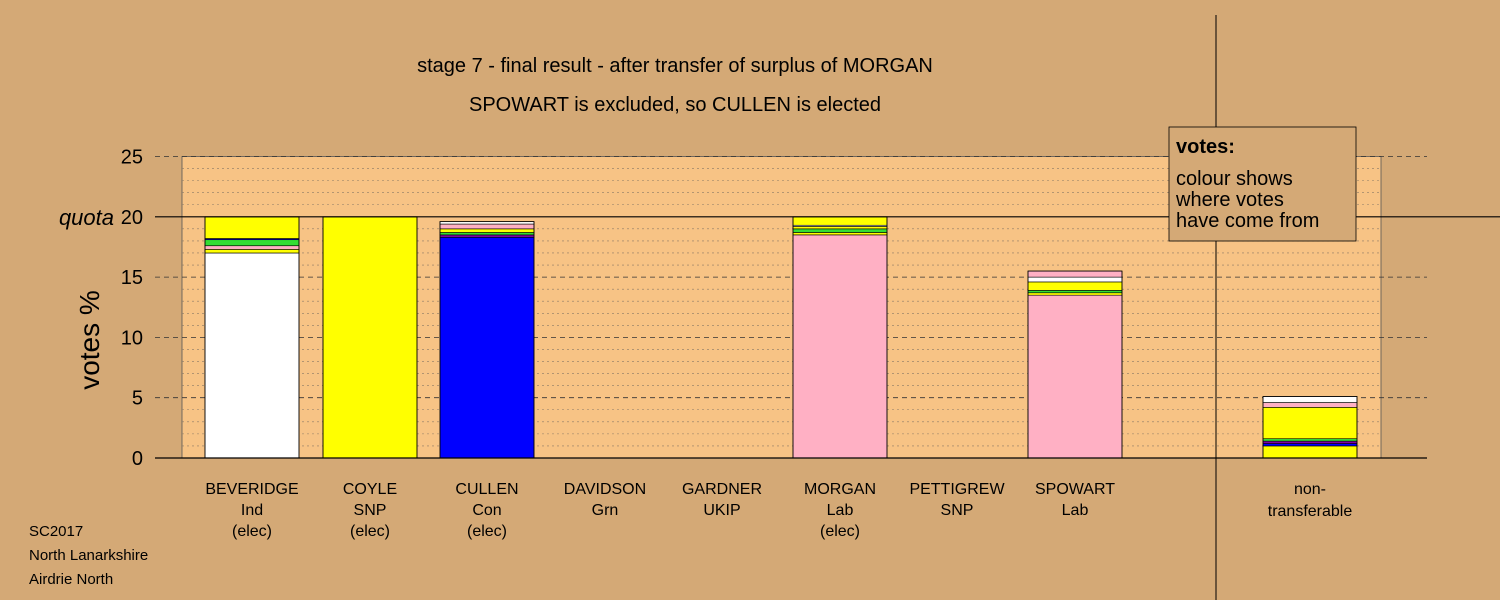  Describe the element at coordinates (137, 399) in the screenshot. I see `y-tick-label: 5` at that location.